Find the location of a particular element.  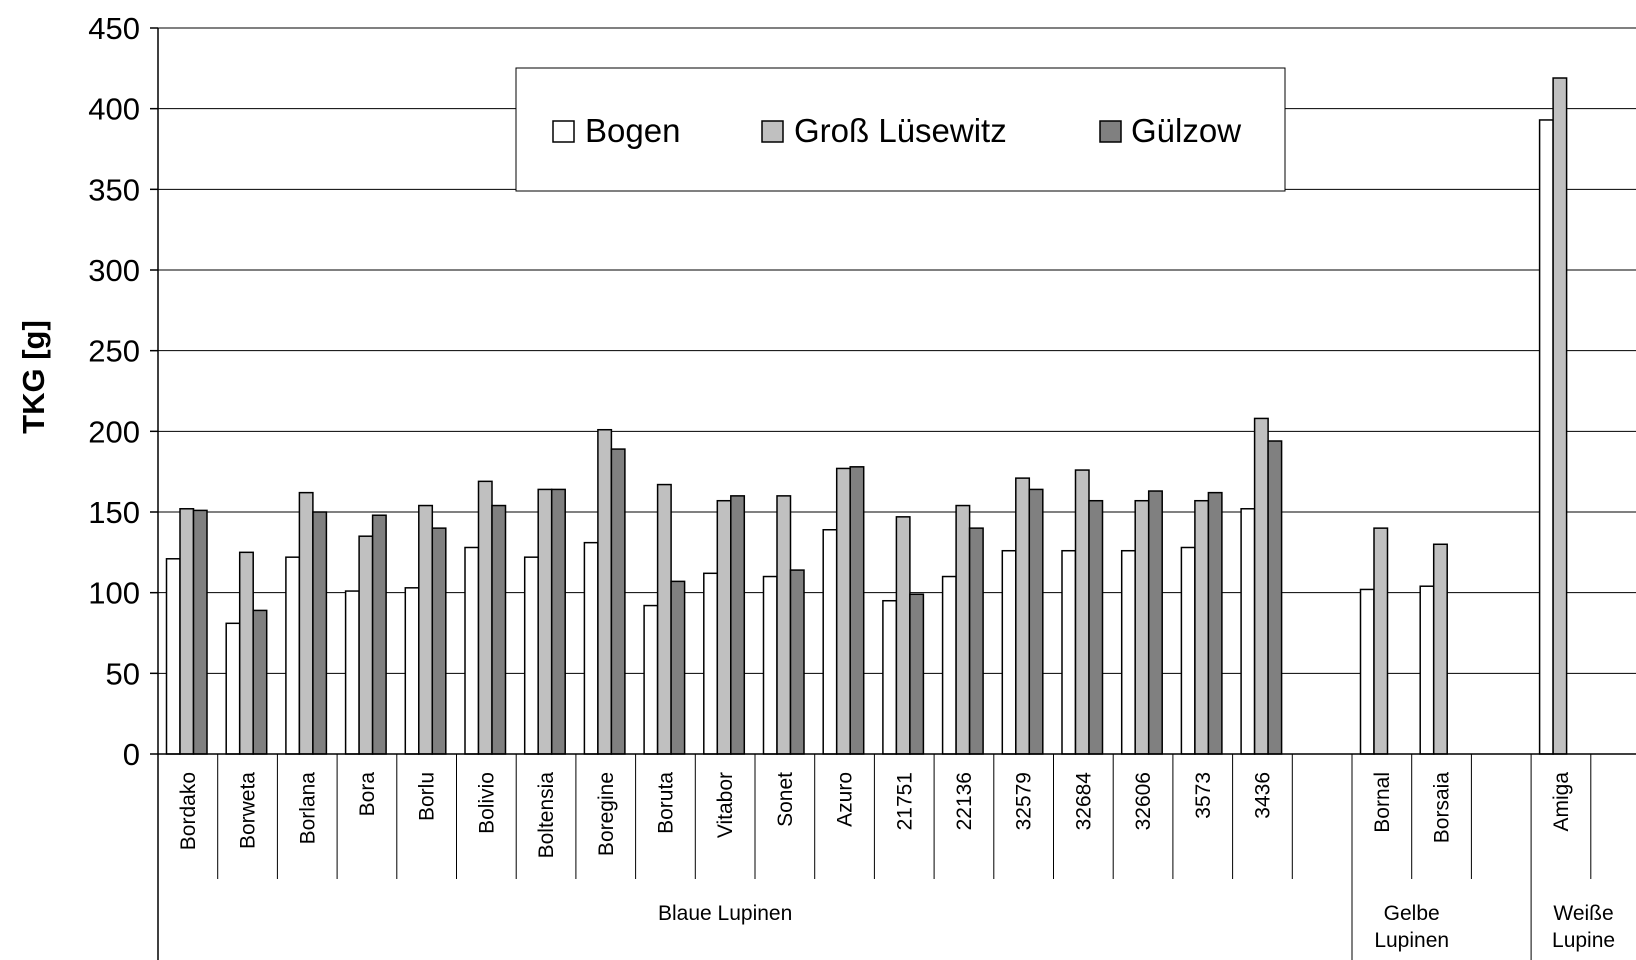

group-label: Gelbe Lupinen is located at coordinates (1411, 927).